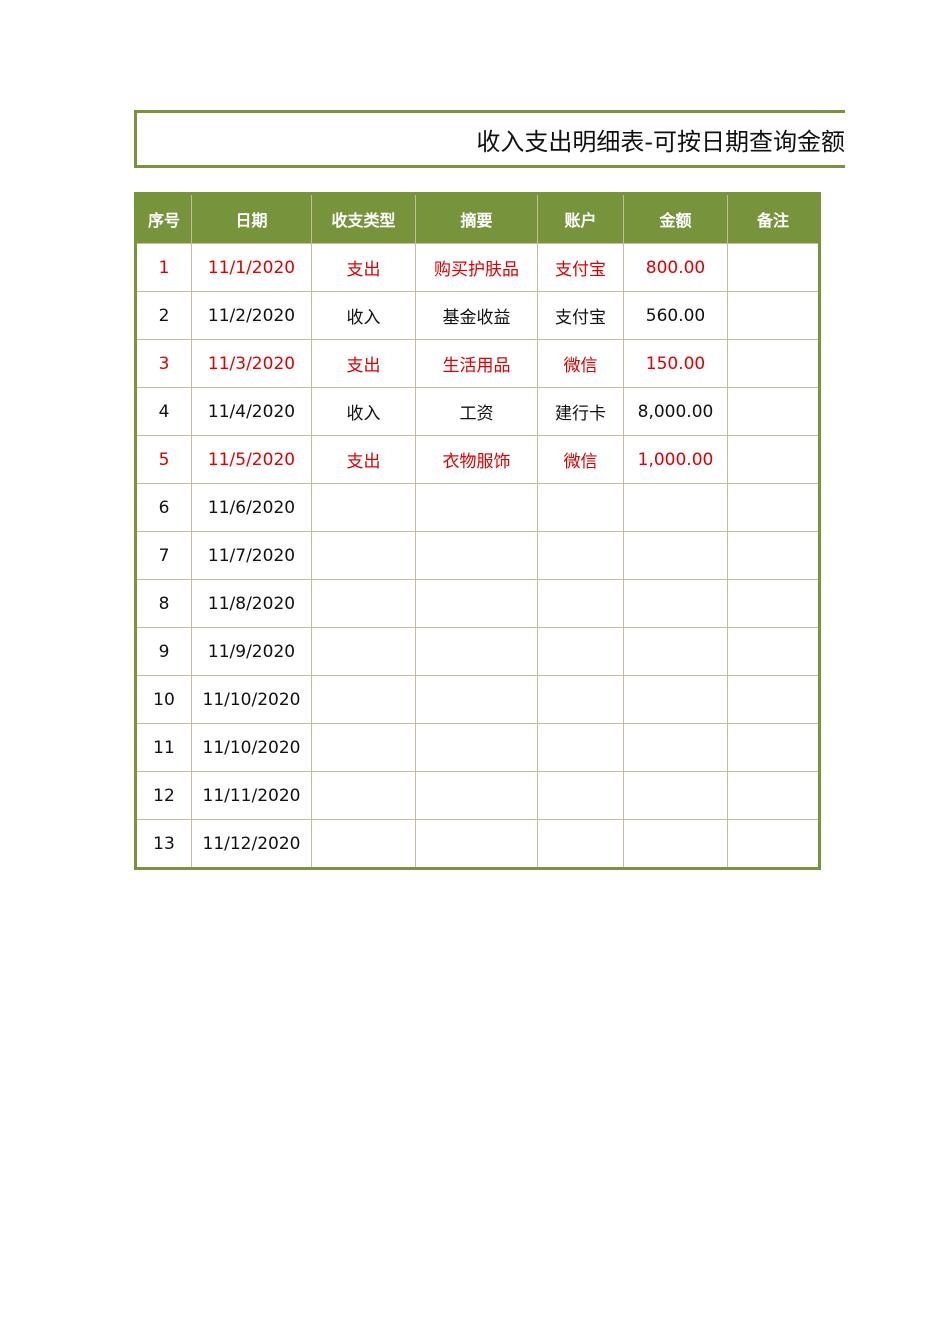 Image resolution: width=950 pixels, height=1344 pixels. I want to click on title-box: 收入支出明细表-可按日期查询金额, so click(489, 139).